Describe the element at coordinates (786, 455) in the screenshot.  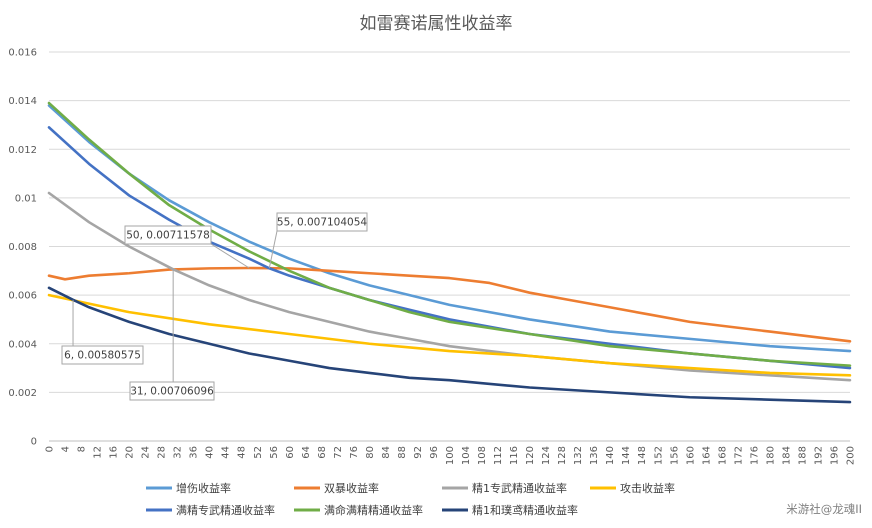
I see `x-tick-label: 184` at that location.